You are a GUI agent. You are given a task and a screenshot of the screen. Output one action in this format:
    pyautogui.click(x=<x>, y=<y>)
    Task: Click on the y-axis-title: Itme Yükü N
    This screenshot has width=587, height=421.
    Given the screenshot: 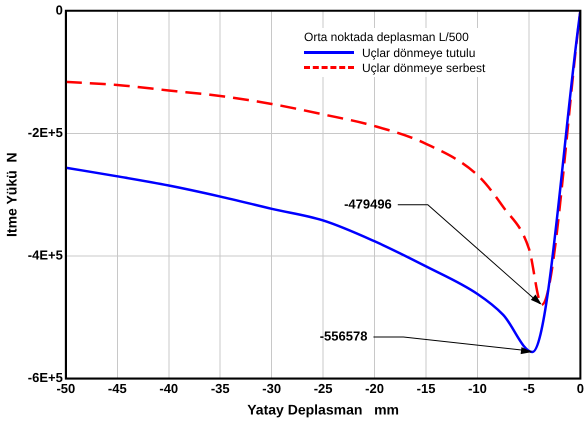 What is the action you would take?
    pyautogui.click(x=11, y=194)
    